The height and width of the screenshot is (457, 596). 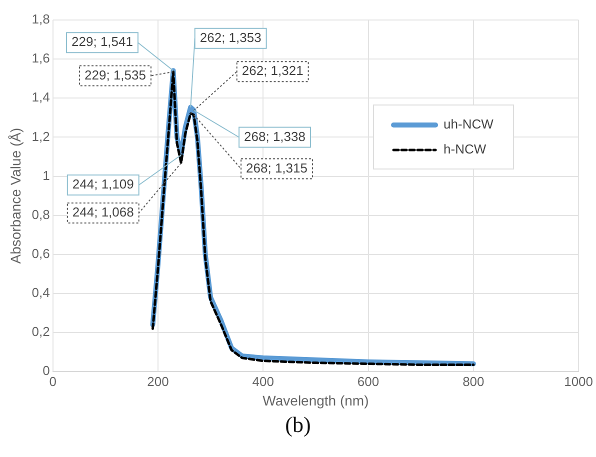 What do you see at coordinates (273, 70) in the screenshot?
I see `annotation: 262; 1,321` at bounding box center [273, 70].